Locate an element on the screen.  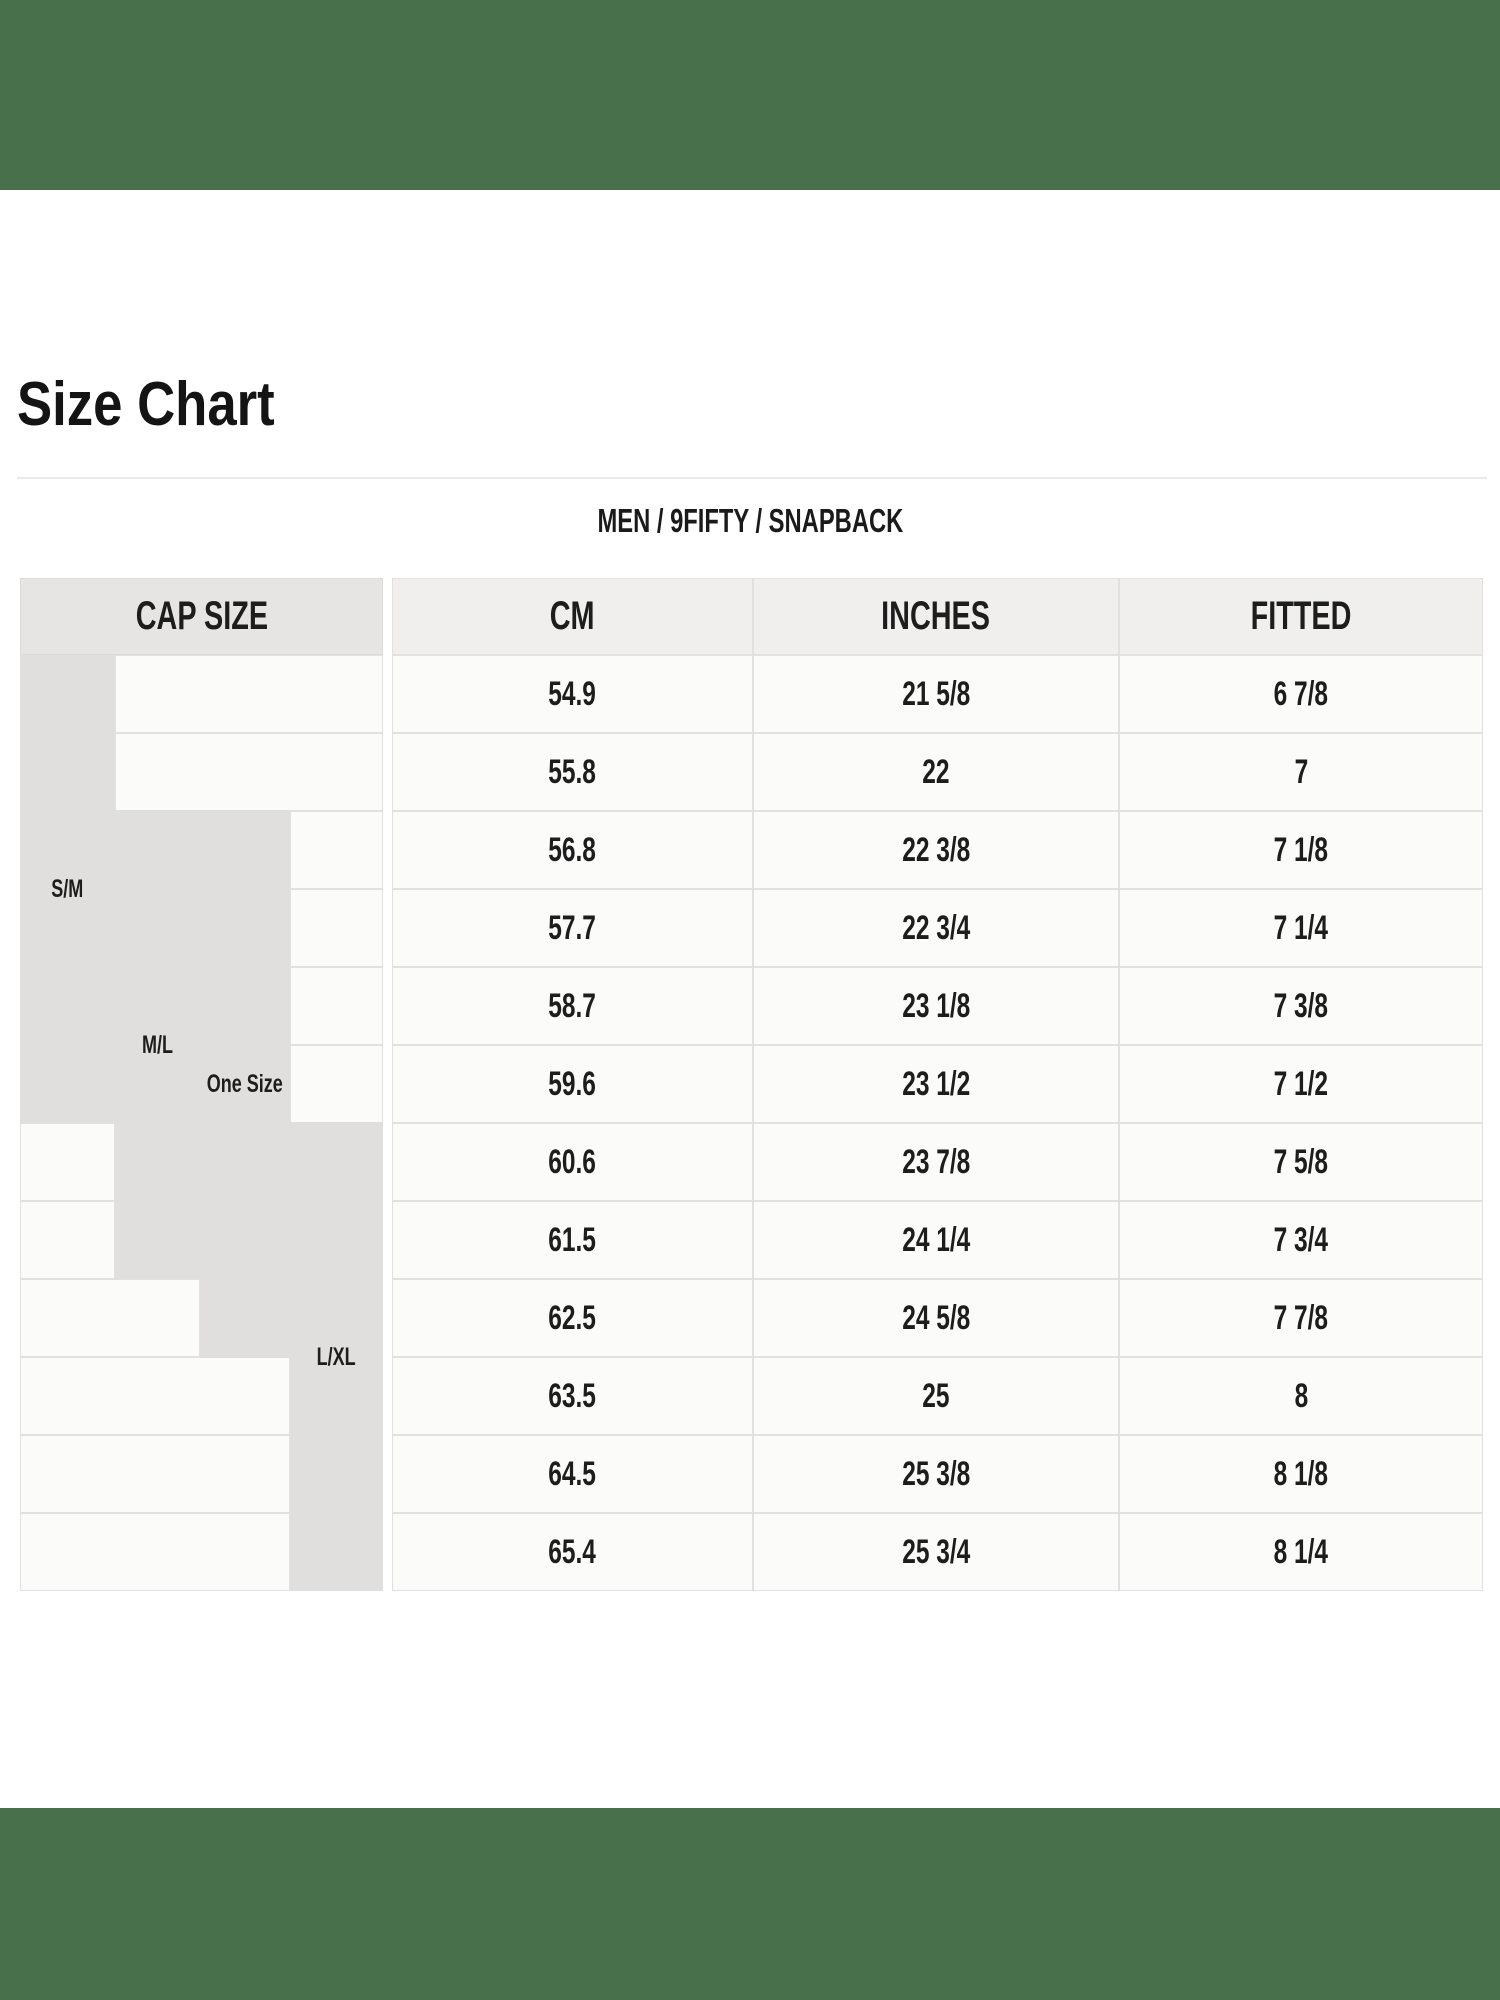
category-breadcrumb: MEN / 9FIFTY / SNAPBACK is located at coordinates (750, 521).